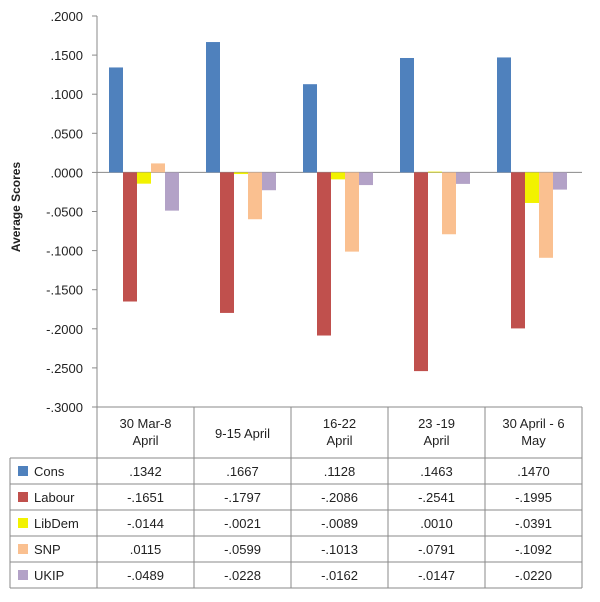 The image size is (600, 602). Describe the element at coordinates (533, 497) in the screenshot. I see `data-value-cell: -.1995` at that location.